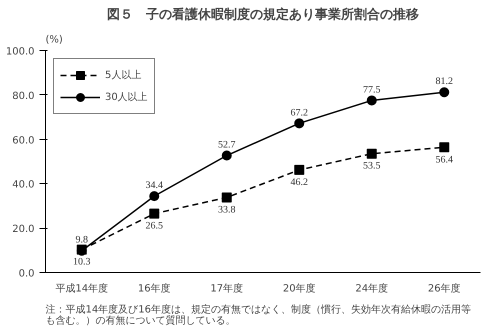 This screenshot has width=500, height=331. What do you see at coordinates (23, 185) in the screenshot?
I see `y-tick-label: 40.0` at bounding box center [23, 185].